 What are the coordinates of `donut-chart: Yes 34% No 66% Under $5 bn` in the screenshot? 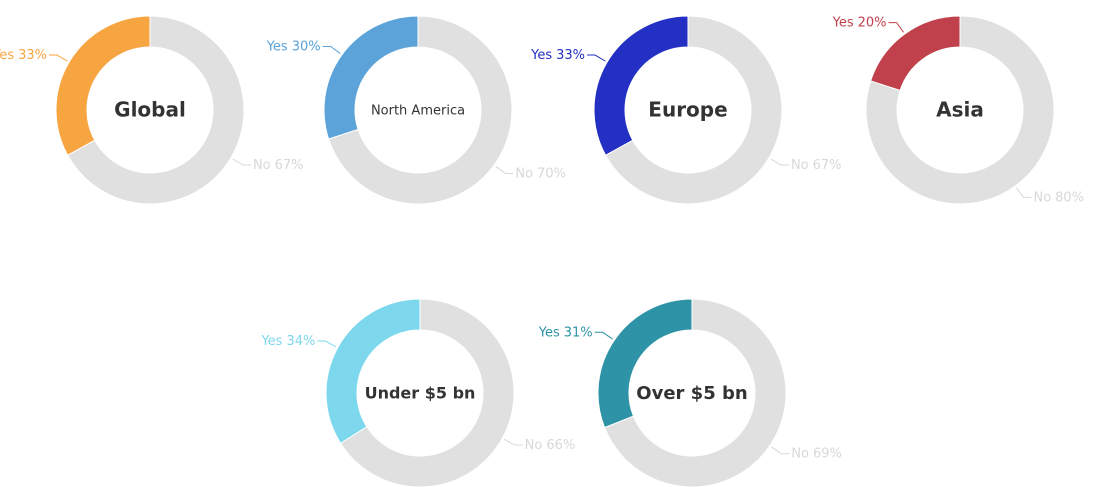 It's located at (418, 392).